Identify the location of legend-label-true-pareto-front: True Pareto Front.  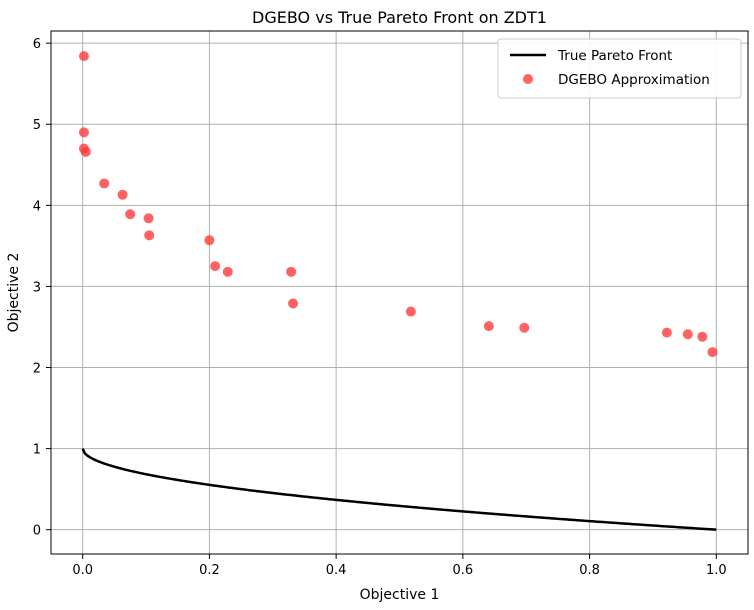
(614, 56).